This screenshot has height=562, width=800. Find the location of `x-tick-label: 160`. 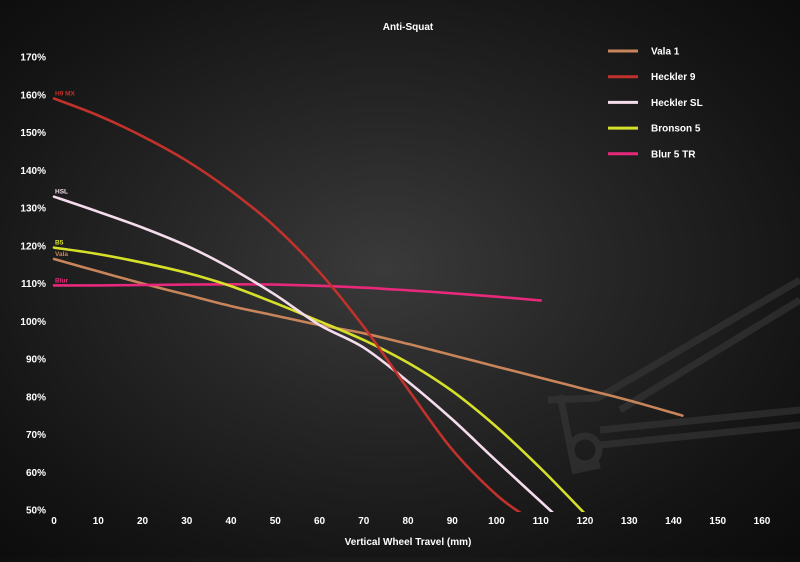

x-tick-label: 160 is located at coordinates (762, 521).